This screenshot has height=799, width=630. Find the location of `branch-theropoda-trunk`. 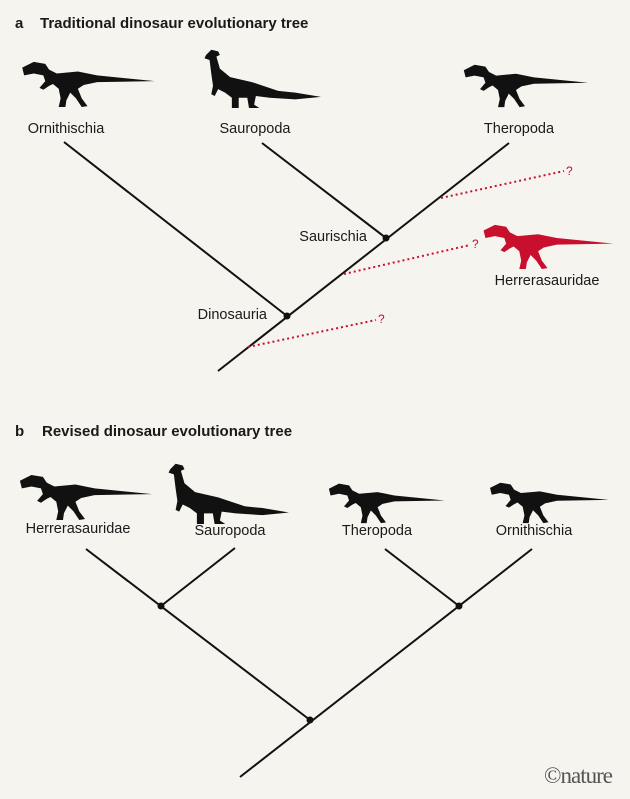

branch-theropoda-trunk is located at coordinates (363, 257).